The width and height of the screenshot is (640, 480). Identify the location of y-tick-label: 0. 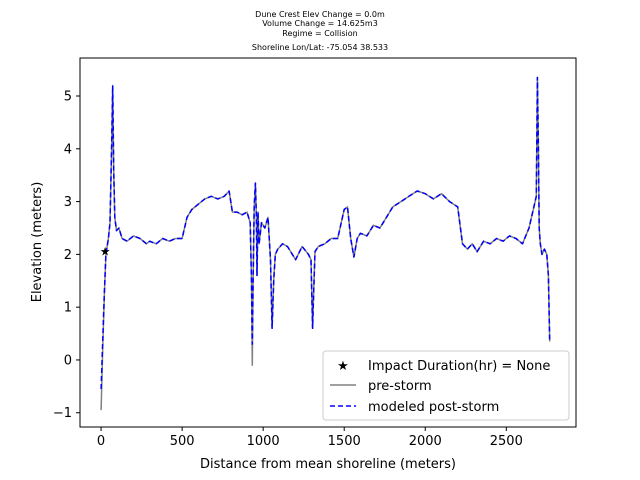
(68, 360).